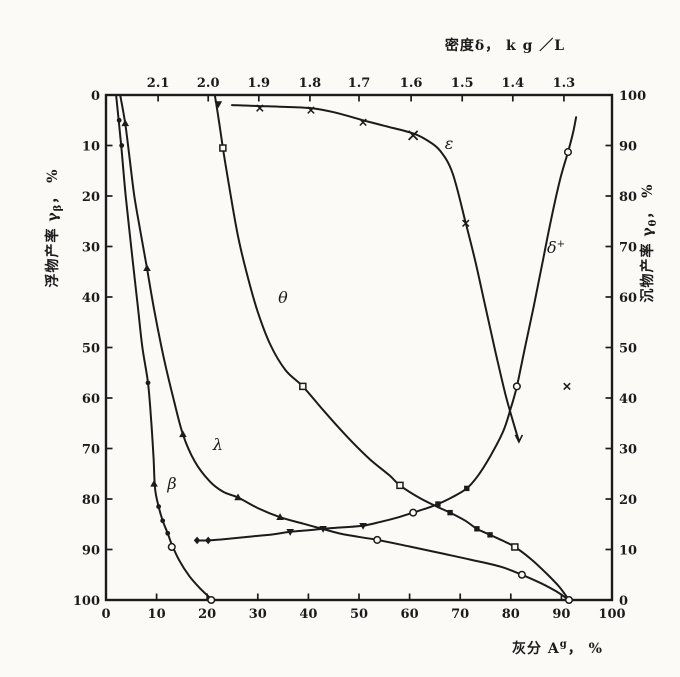  I want to click on curve-beta-float-ash-curve, so click(164, 347).